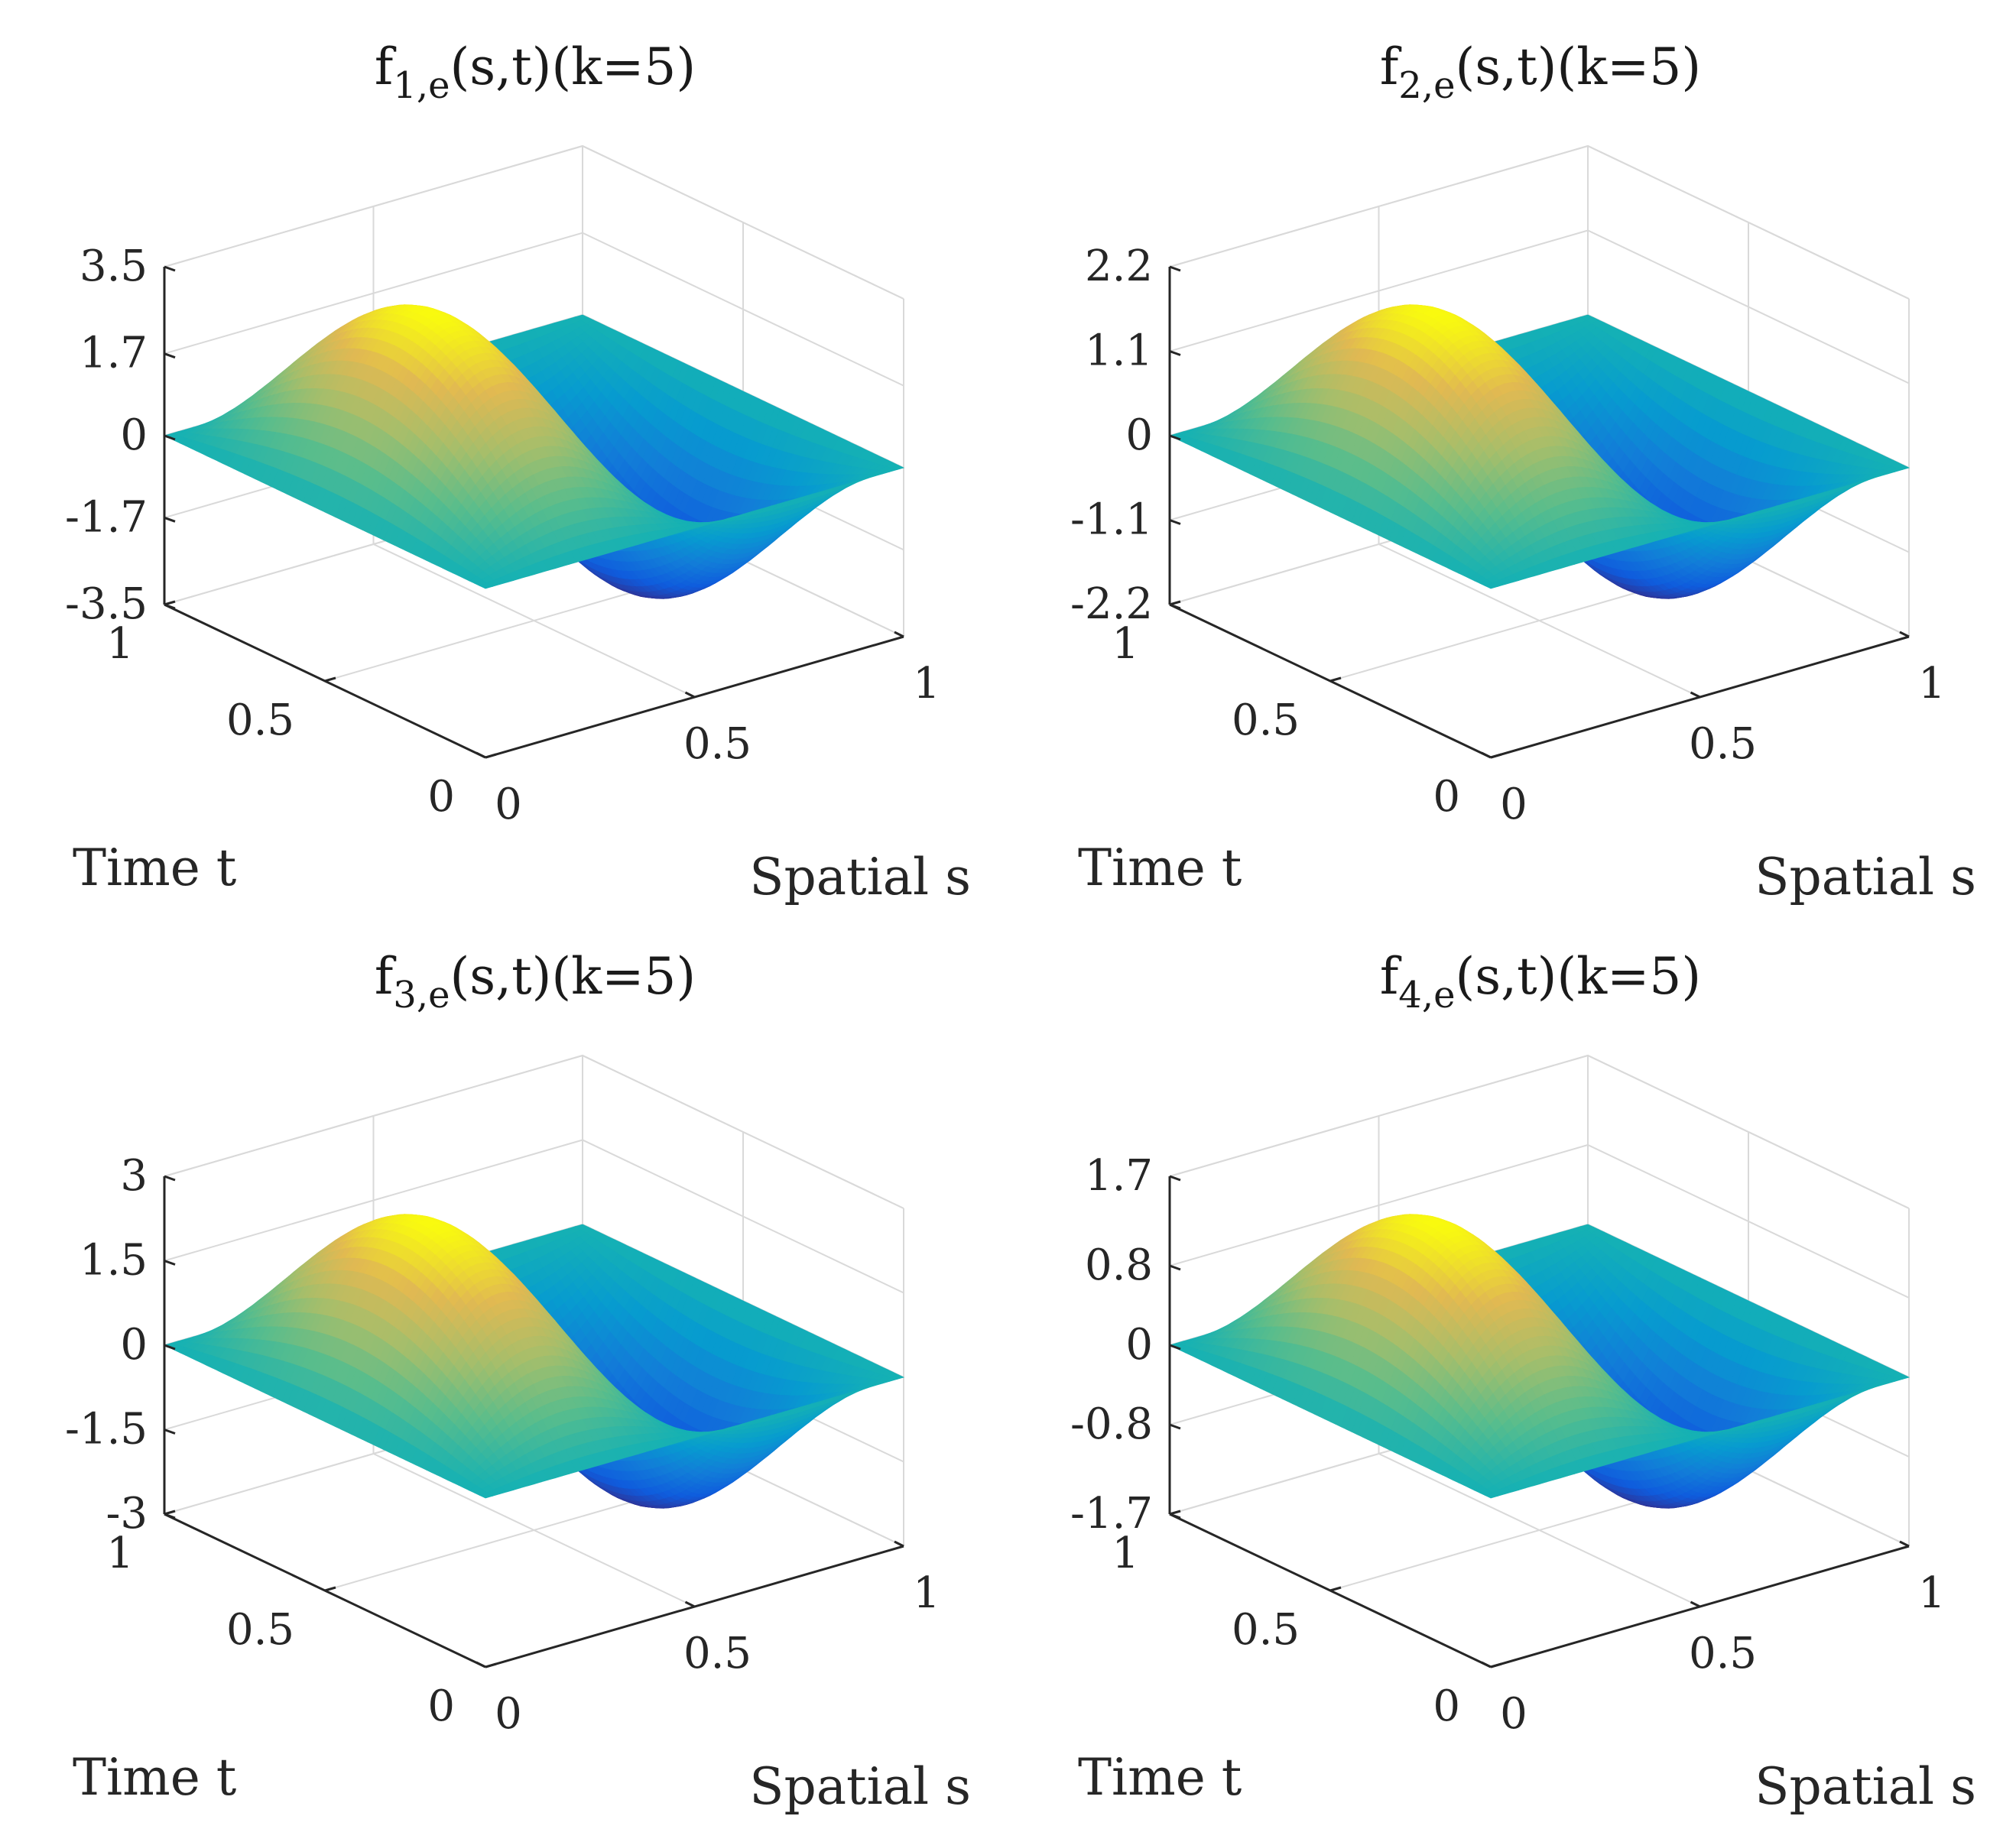 Image resolution: width=2016 pixels, height=1829 pixels. What do you see at coordinates (926, 684) in the screenshot?
I see `s-tick-label: 1` at bounding box center [926, 684].